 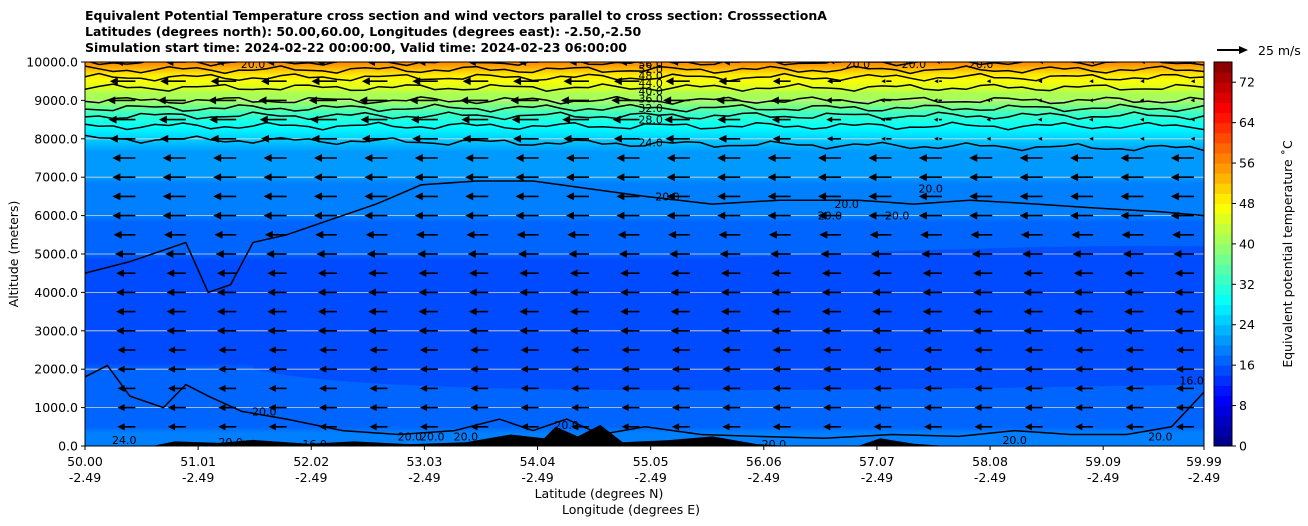 I want to click on y-tick-label: 8000.0, so click(x=56, y=138).